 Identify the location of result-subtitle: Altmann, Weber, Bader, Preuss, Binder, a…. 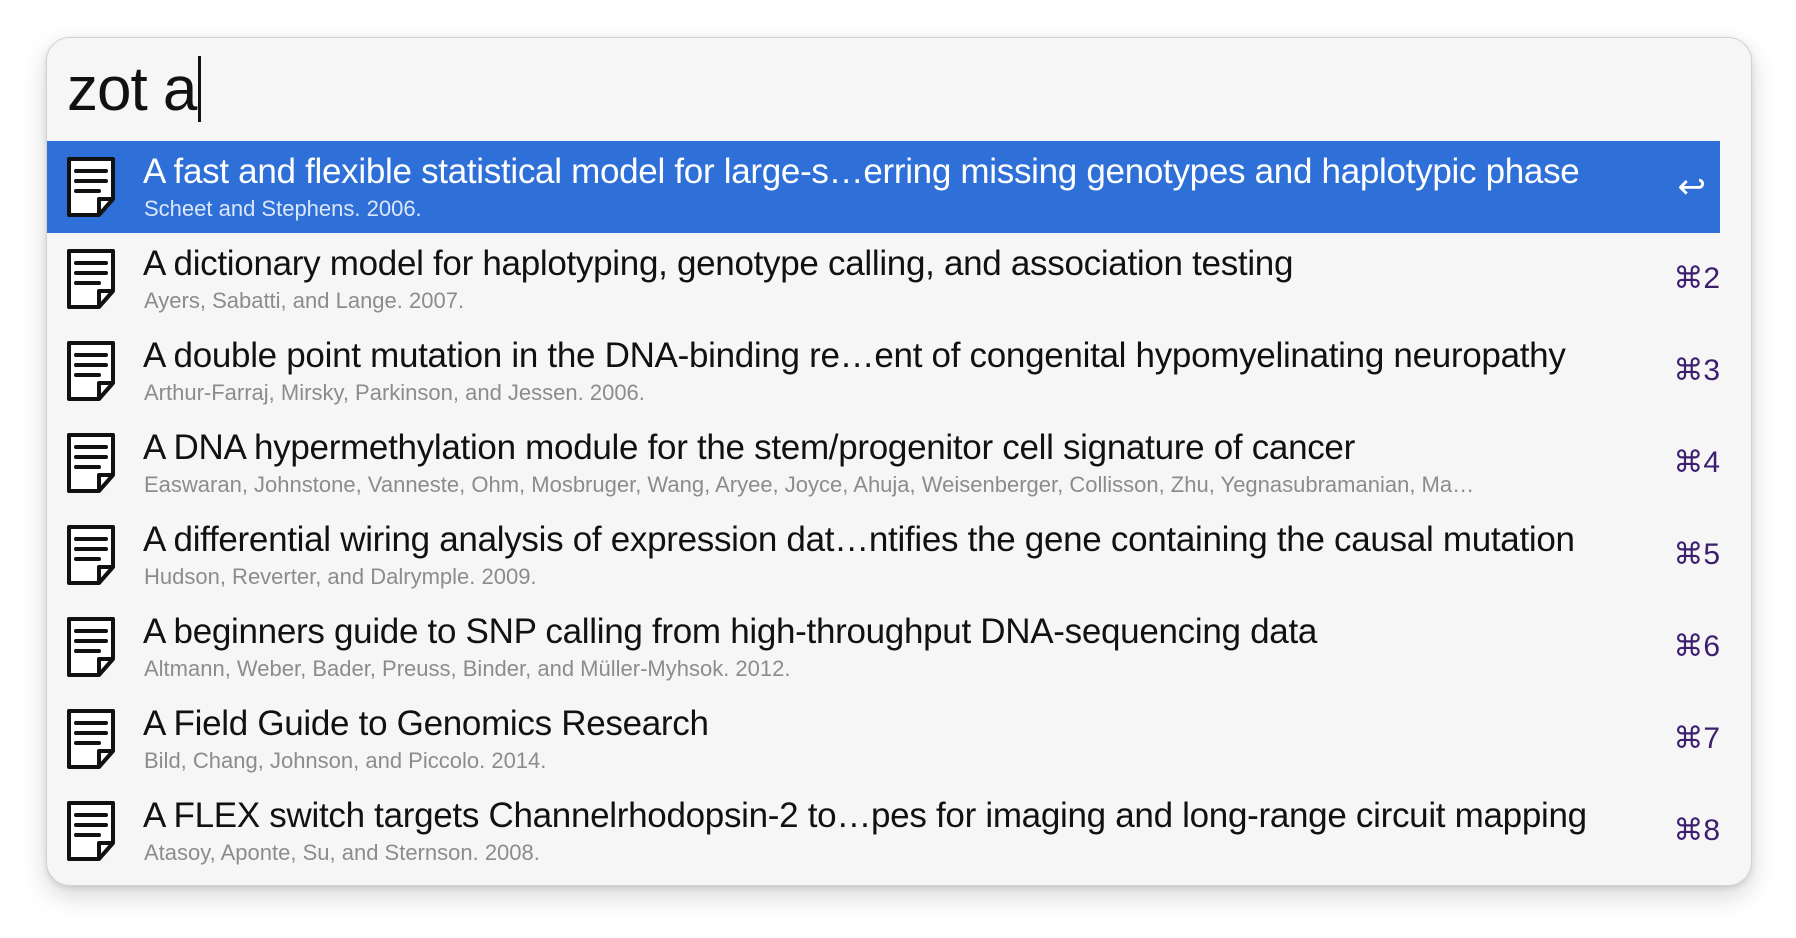
(467, 668).